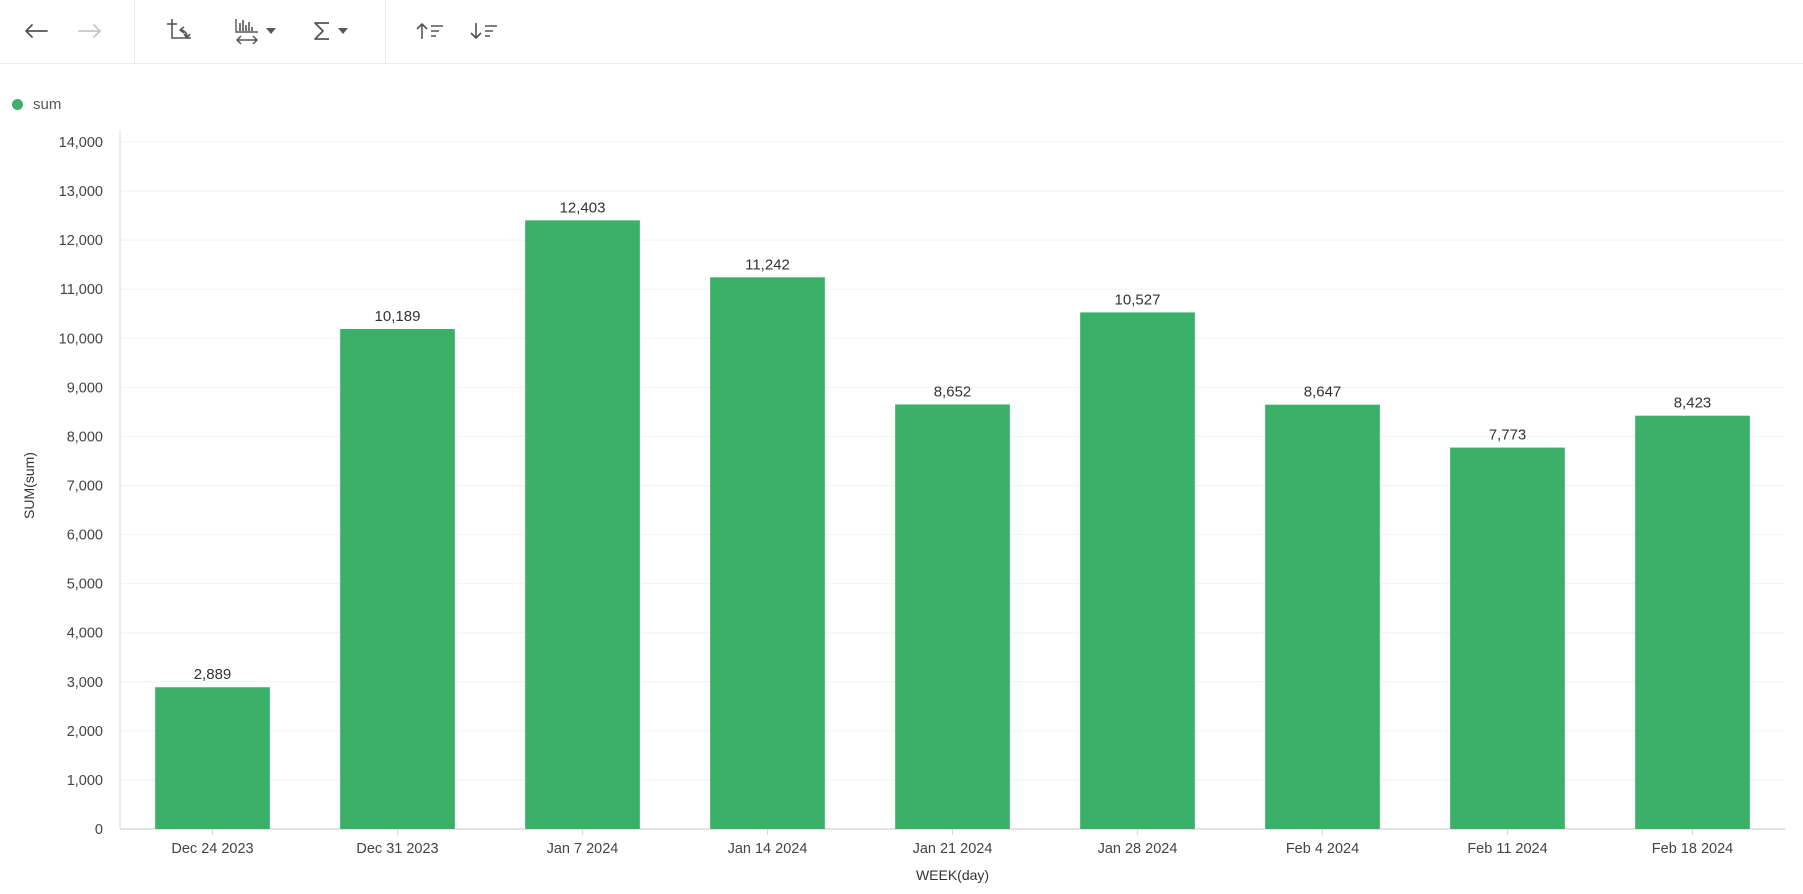  I want to click on back-button, so click(36, 31).